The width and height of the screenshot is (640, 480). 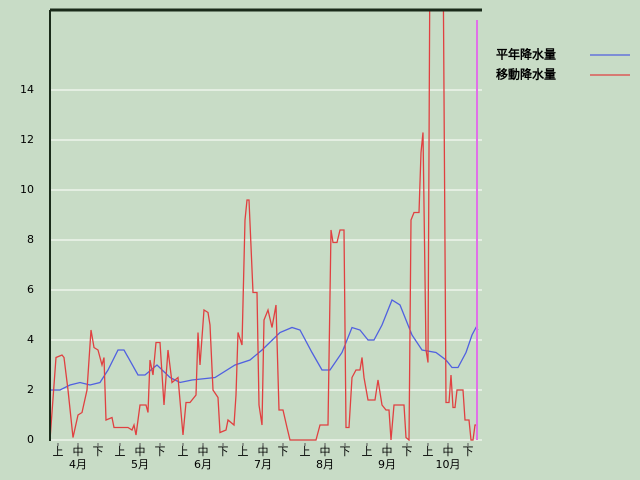 I want to click on y-tick-label: 8, so click(x=30, y=239).